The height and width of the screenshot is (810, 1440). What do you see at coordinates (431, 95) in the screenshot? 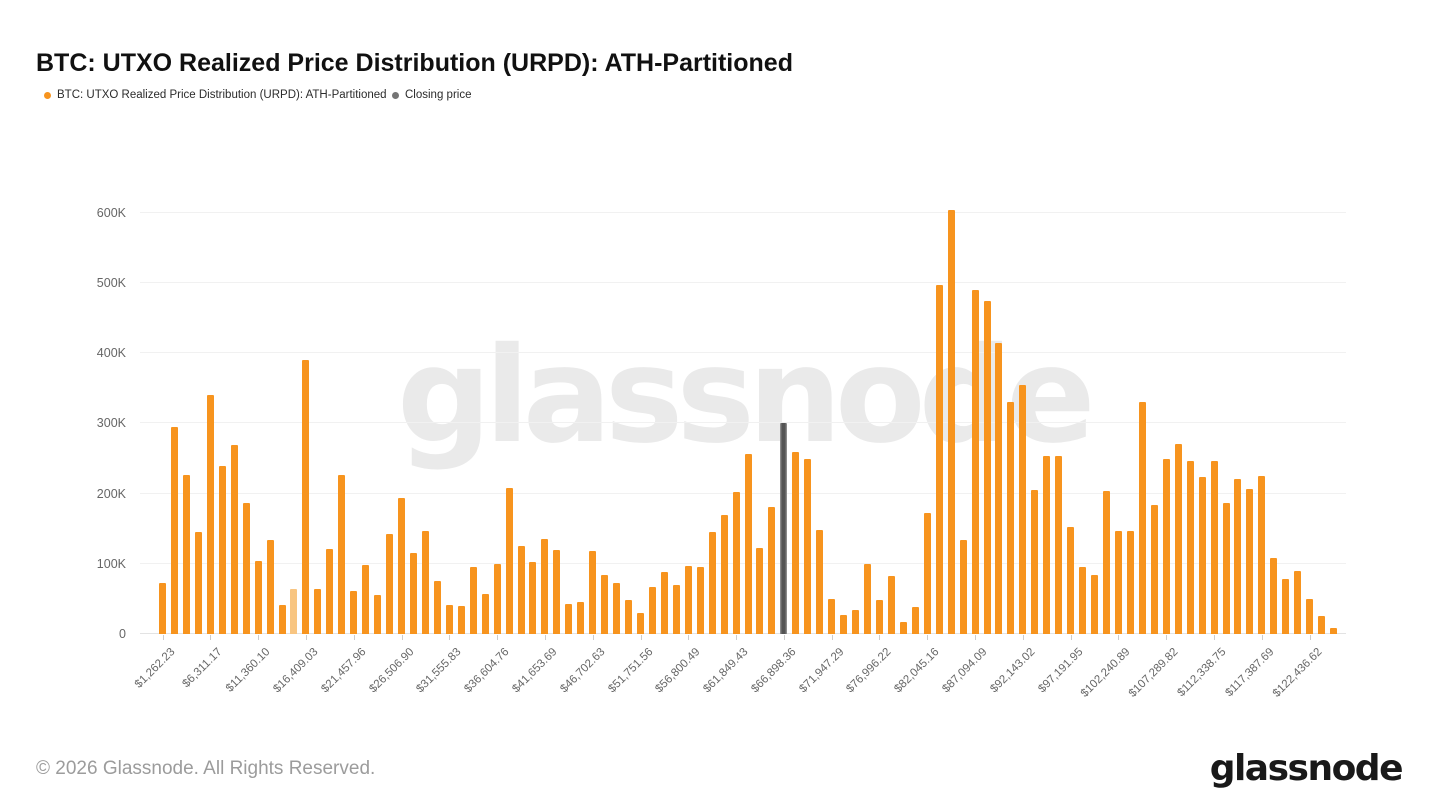
I see `legend-item-closing-price: Closing price` at bounding box center [431, 95].